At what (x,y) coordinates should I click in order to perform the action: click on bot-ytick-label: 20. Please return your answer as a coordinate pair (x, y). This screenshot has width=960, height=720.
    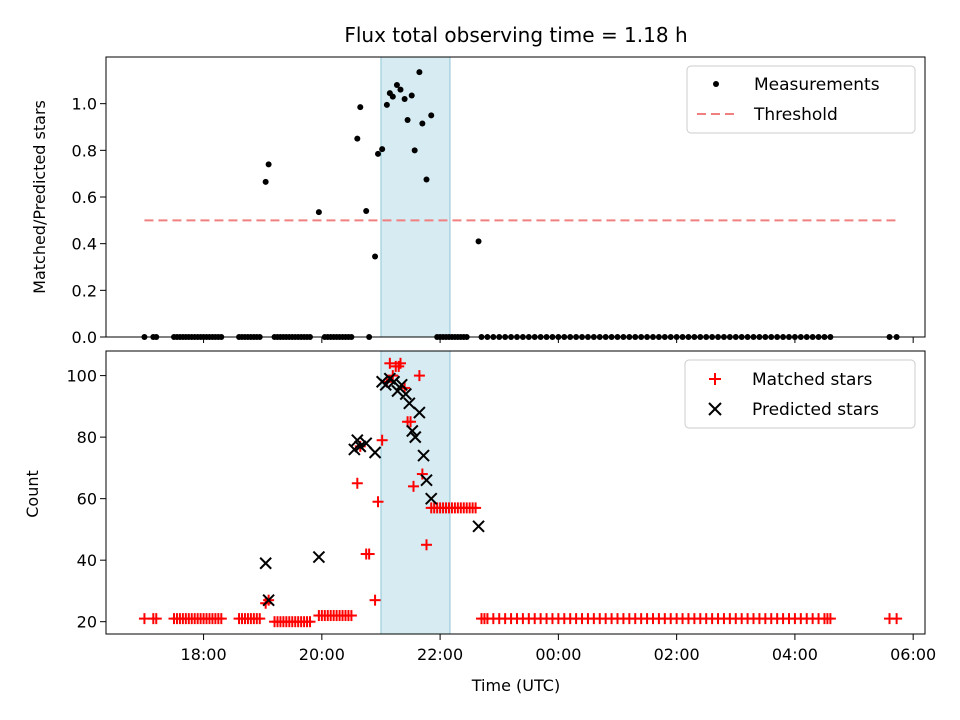
    Looking at the image, I should click on (87, 622).